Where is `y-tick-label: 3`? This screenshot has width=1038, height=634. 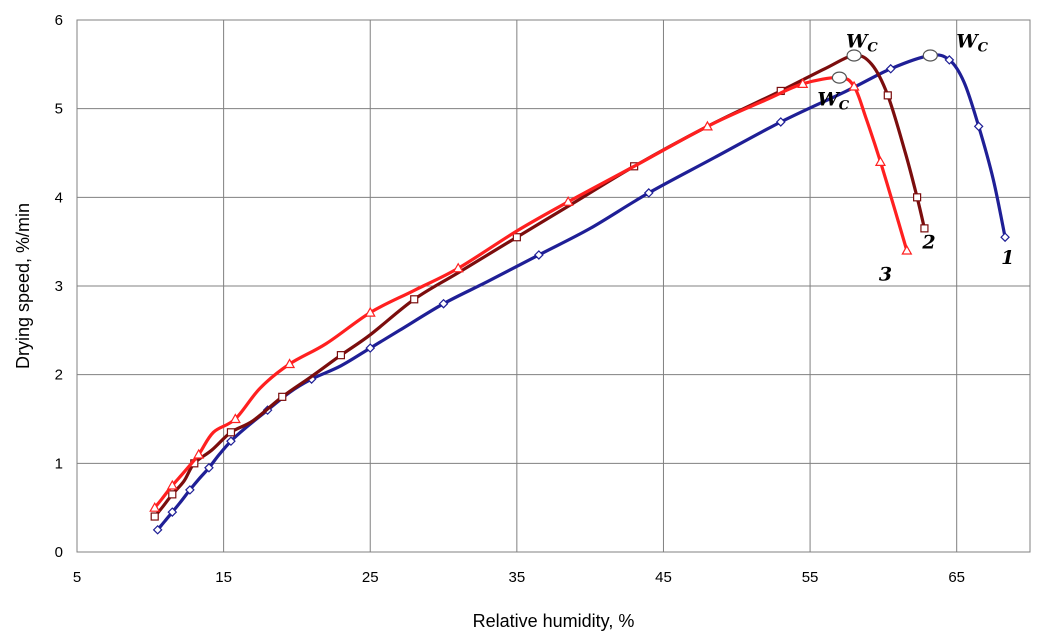 y-tick-label: 3 is located at coordinates (59, 286).